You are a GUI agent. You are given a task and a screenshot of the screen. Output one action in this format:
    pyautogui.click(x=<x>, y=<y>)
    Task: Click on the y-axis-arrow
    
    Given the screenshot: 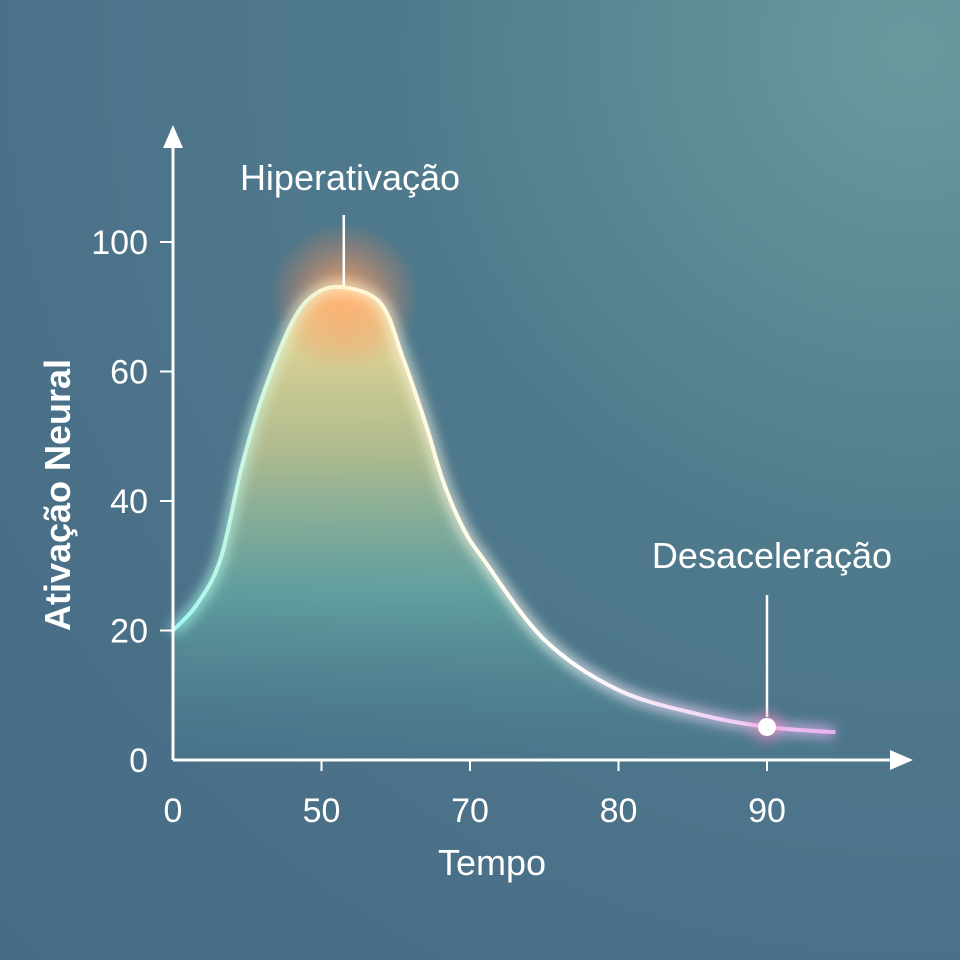 What is the action you would take?
    pyautogui.click(x=173, y=136)
    